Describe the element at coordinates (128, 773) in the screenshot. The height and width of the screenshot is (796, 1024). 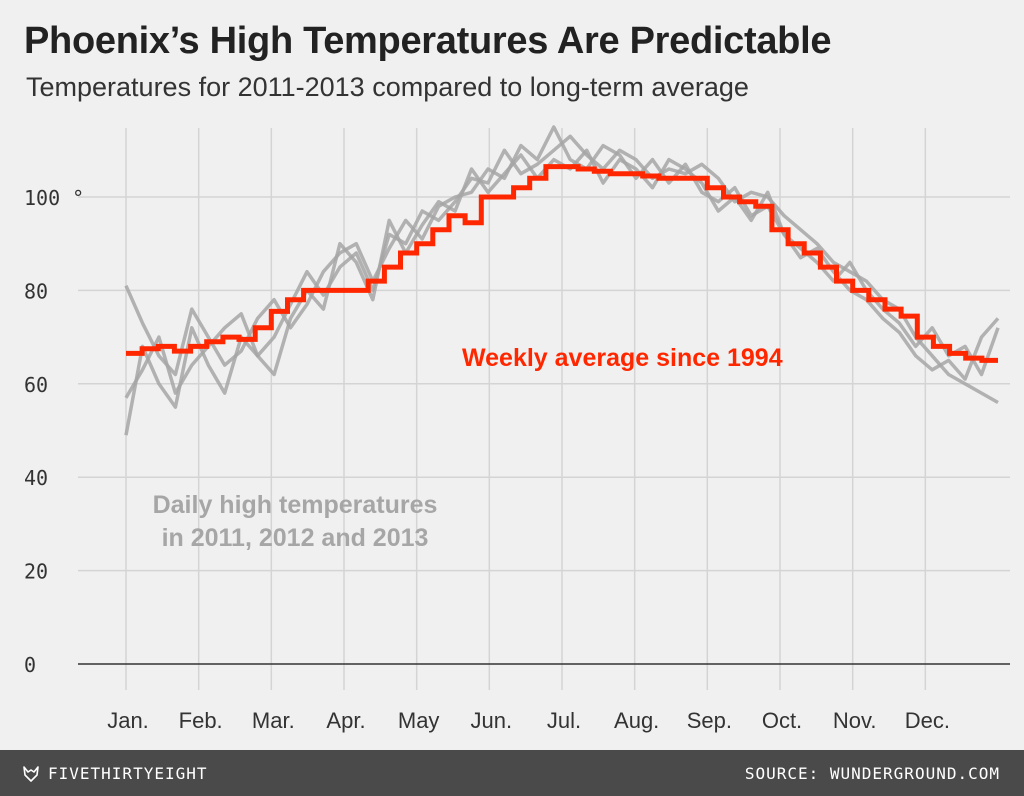
I see `brand-name: FIVETHIRTYEIGHT` at that location.